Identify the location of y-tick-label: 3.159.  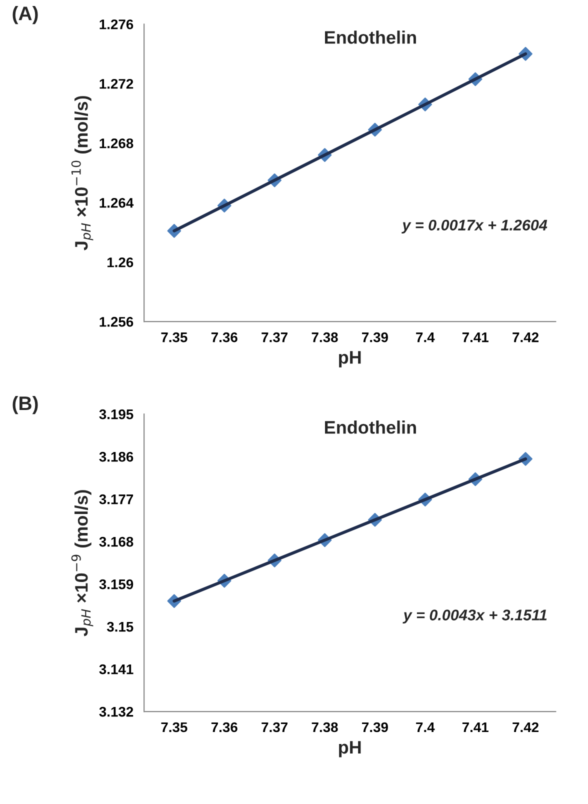
(116, 584).